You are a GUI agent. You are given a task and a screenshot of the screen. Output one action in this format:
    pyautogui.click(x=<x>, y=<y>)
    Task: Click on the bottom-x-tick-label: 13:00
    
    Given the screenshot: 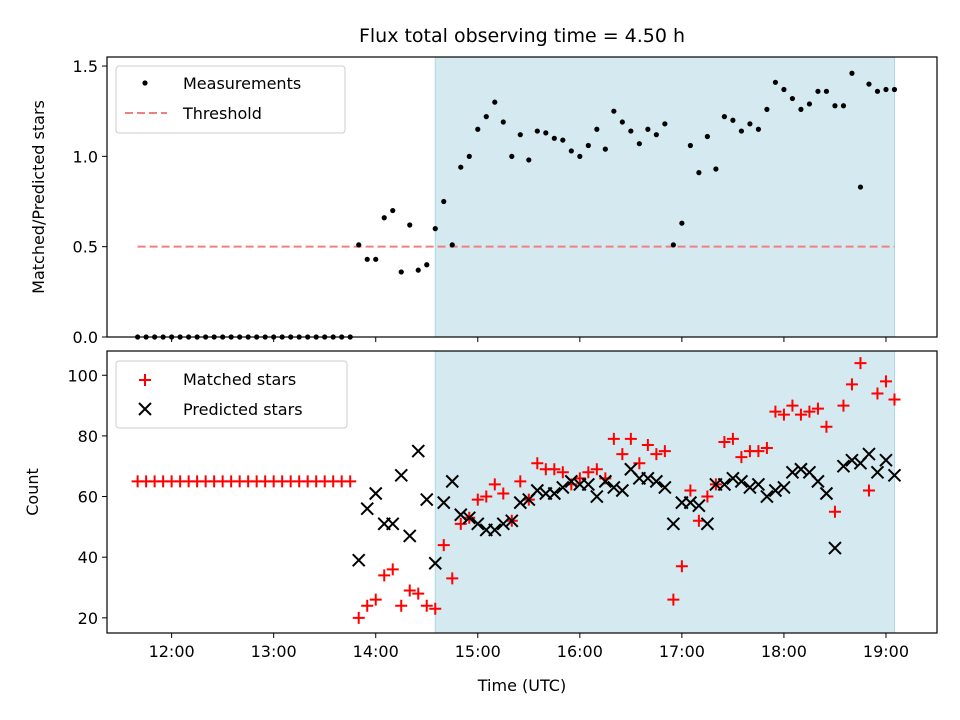 What is the action you would take?
    pyautogui.click(x=274, y=651)
    